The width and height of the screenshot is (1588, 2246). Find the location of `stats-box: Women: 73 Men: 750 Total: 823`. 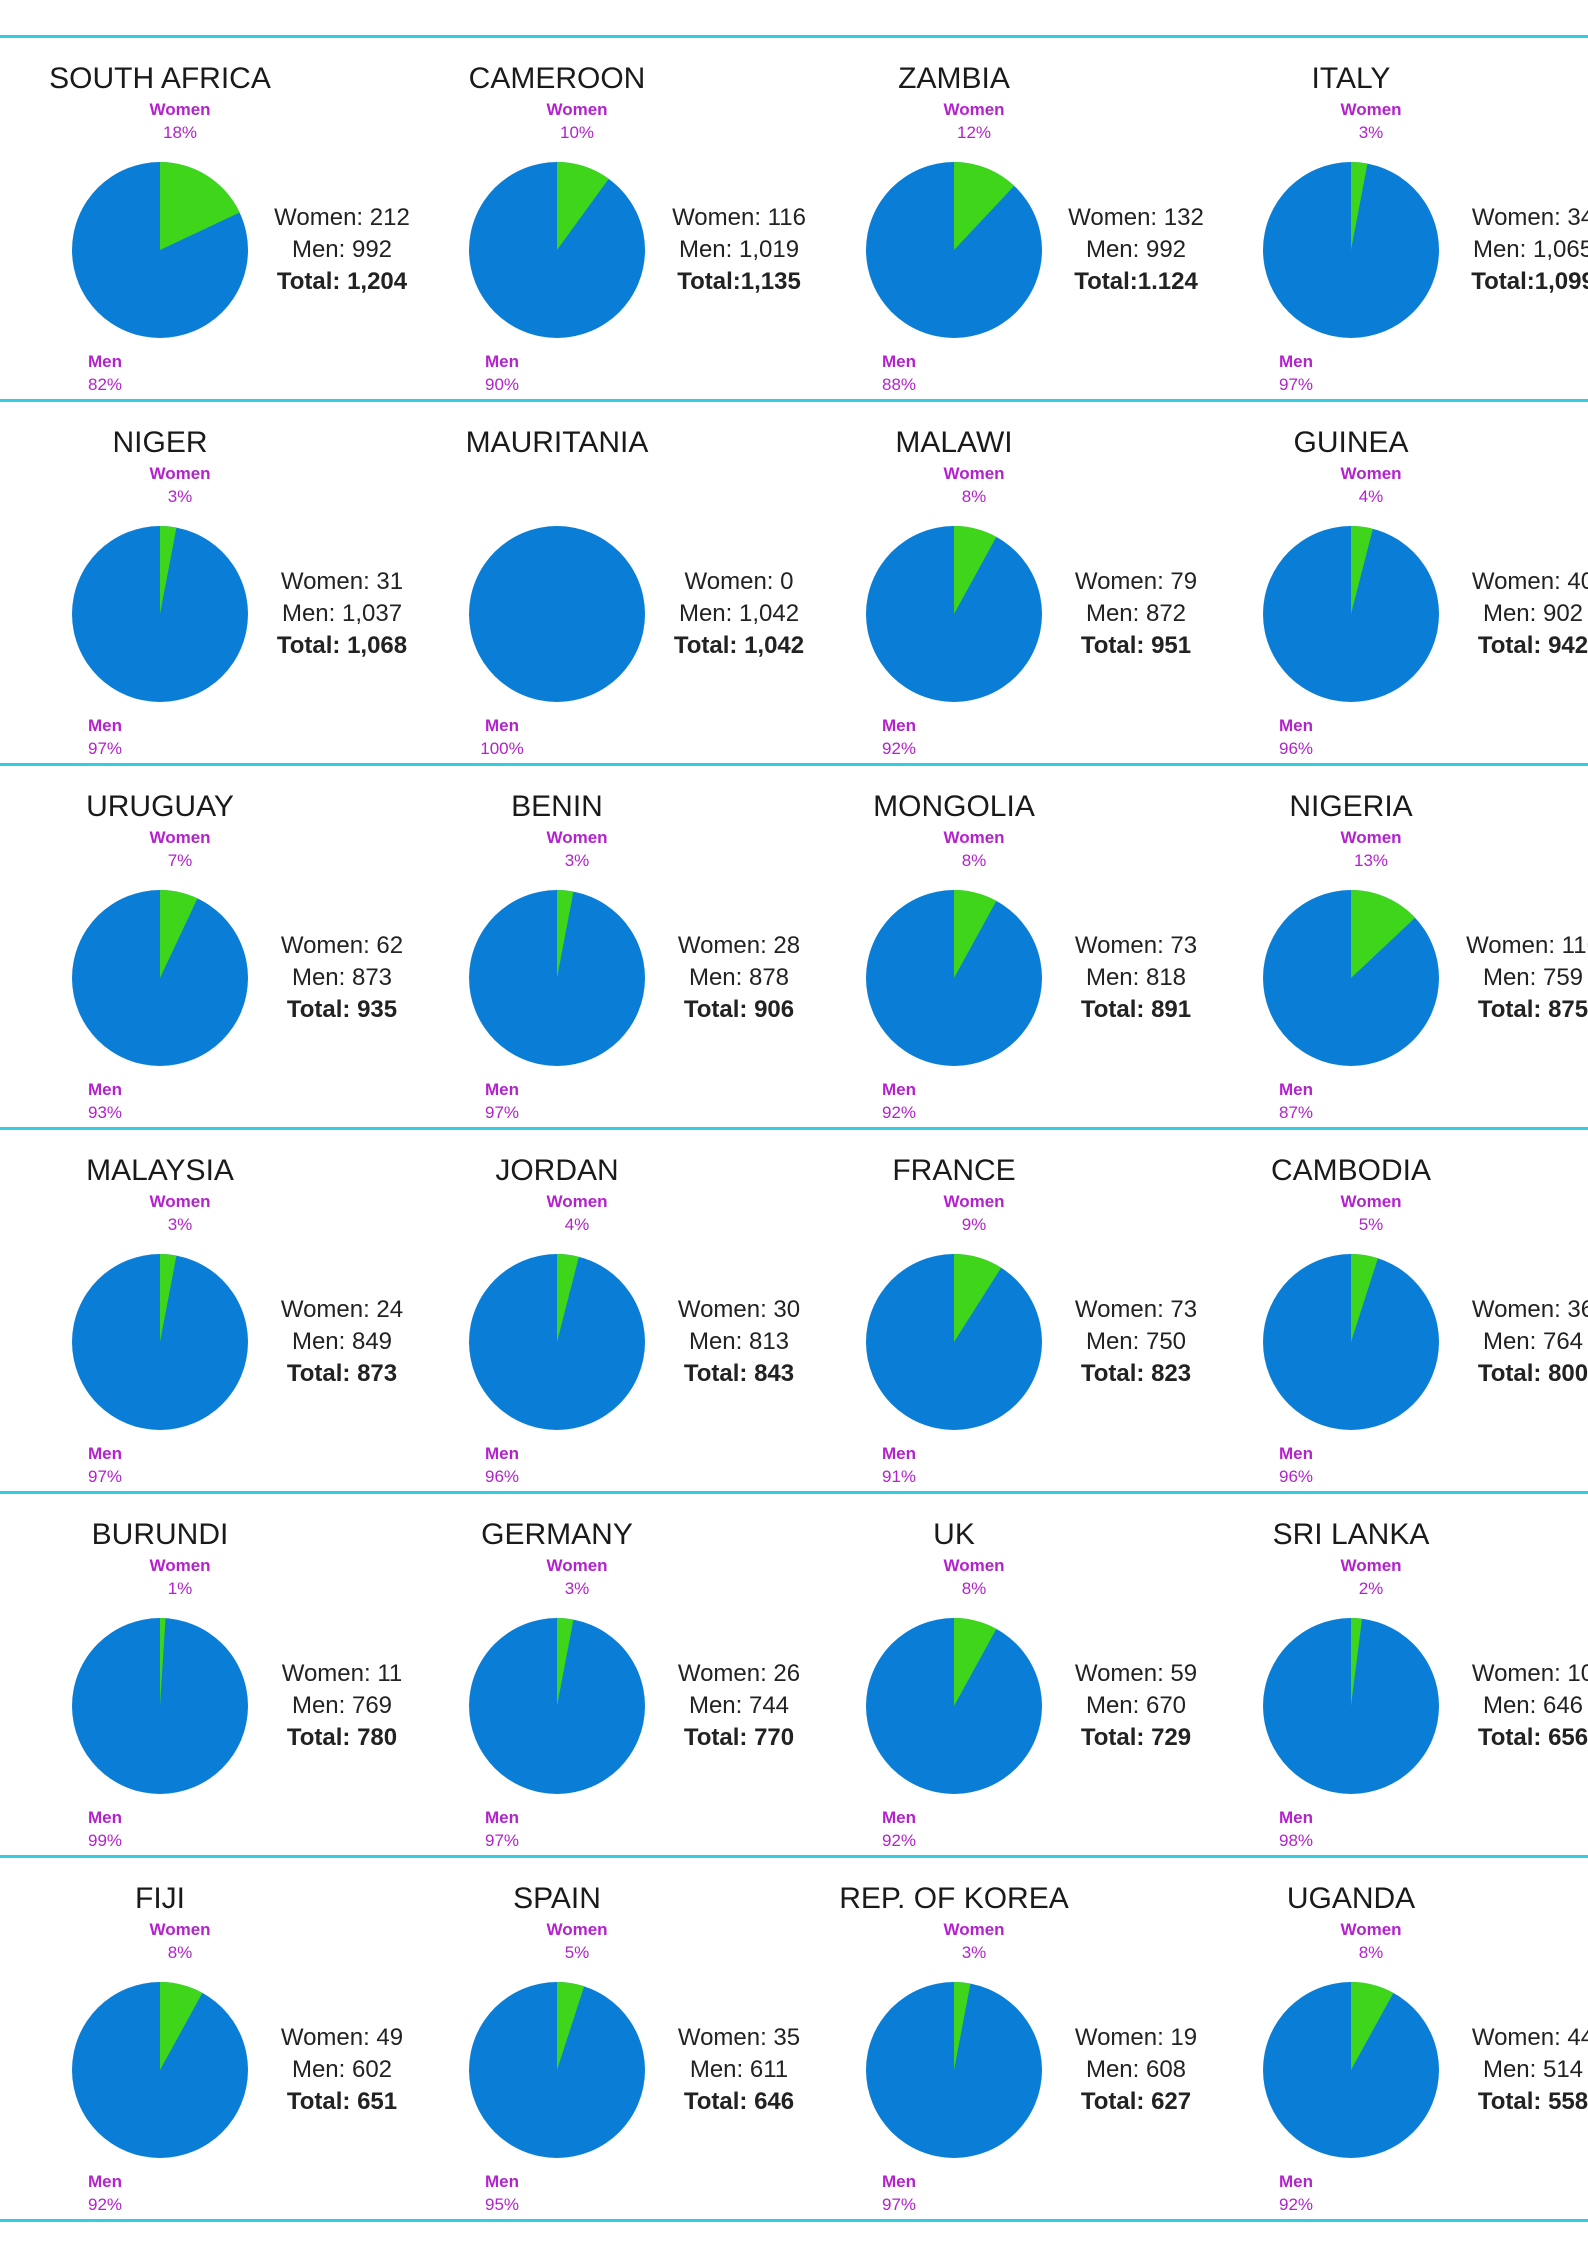

stats-box: Women: 73 Men: 750 Total: 823 is located at coordinates (1136, 1342).